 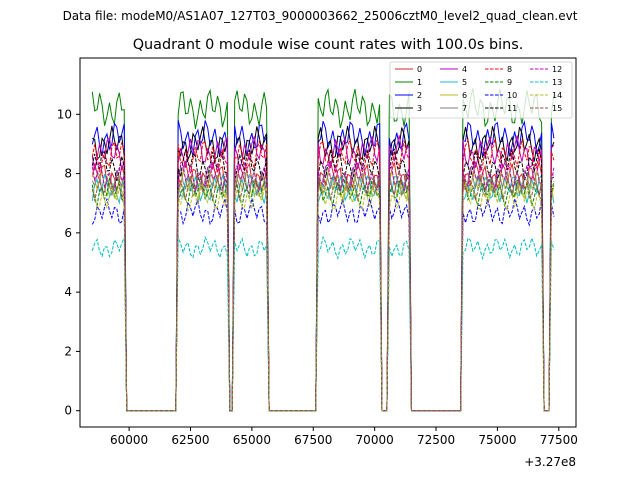 What do you see at coordinates (419, 82) in the screenshot?
I see `legend-label-1: 1` at bounding box center [419, 82].